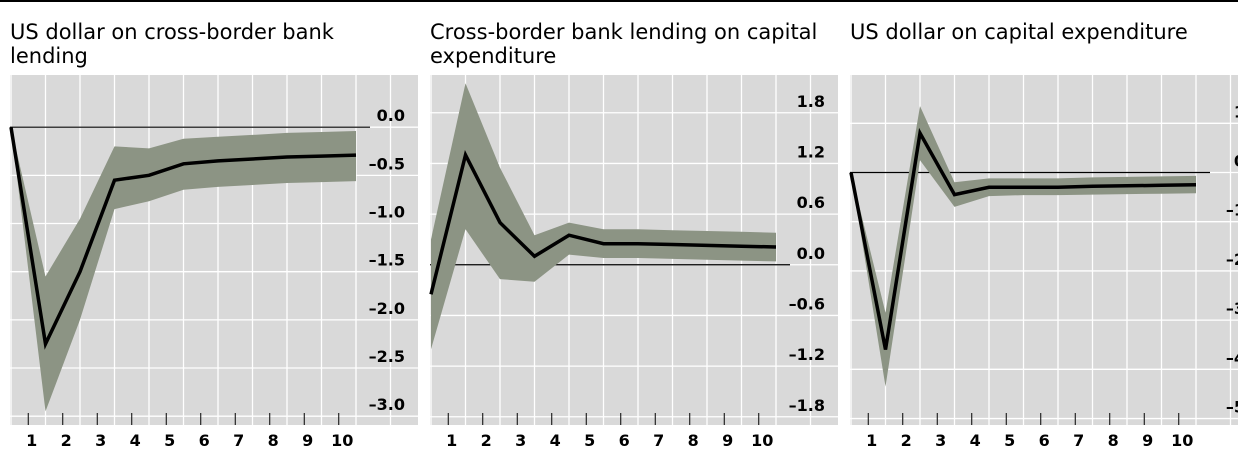 The height and width of the screenshot is (450, 1238). I want to click on y-tick-label: –2.0, so click(387, 308).